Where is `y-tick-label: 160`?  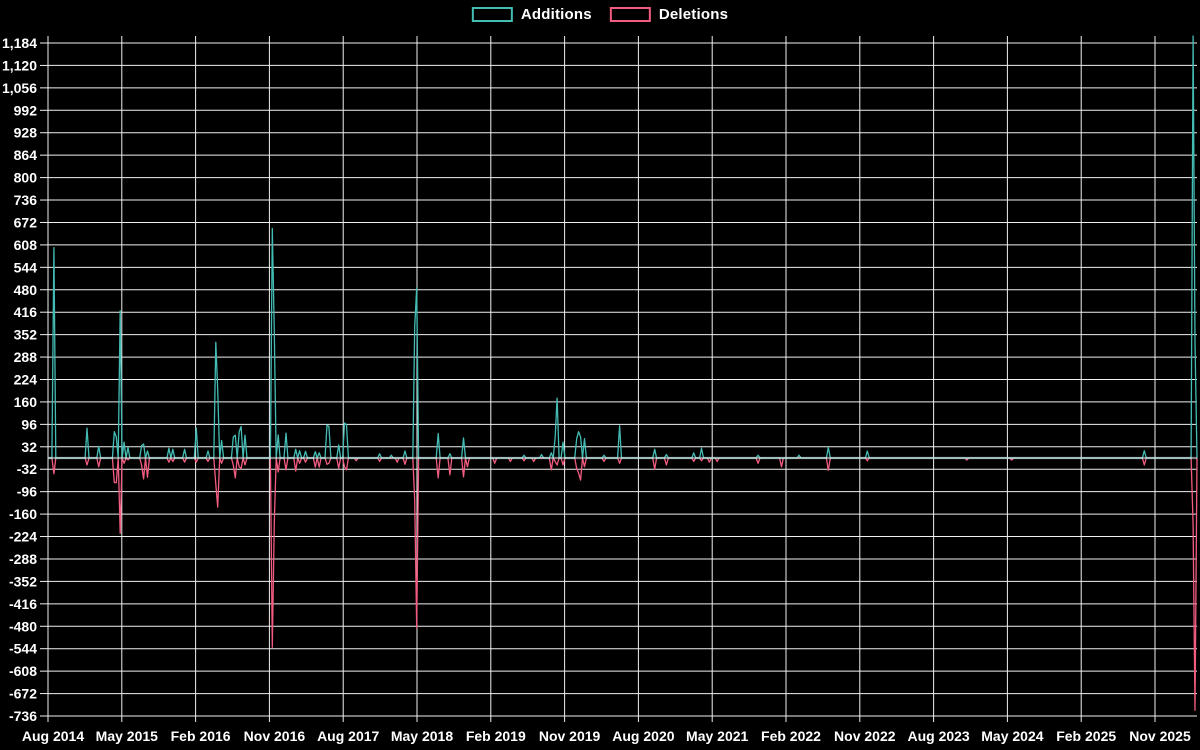 y-tick-label: 160 is located at coordinates (26, 402).